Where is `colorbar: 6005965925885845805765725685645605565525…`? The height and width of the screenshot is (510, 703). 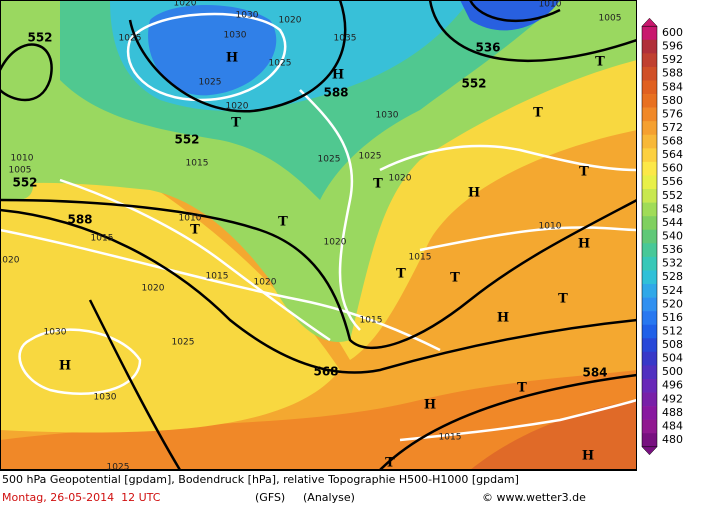
colorbar: 6005965925885845805765725685645605565525… is located at coordinates (662, 236).